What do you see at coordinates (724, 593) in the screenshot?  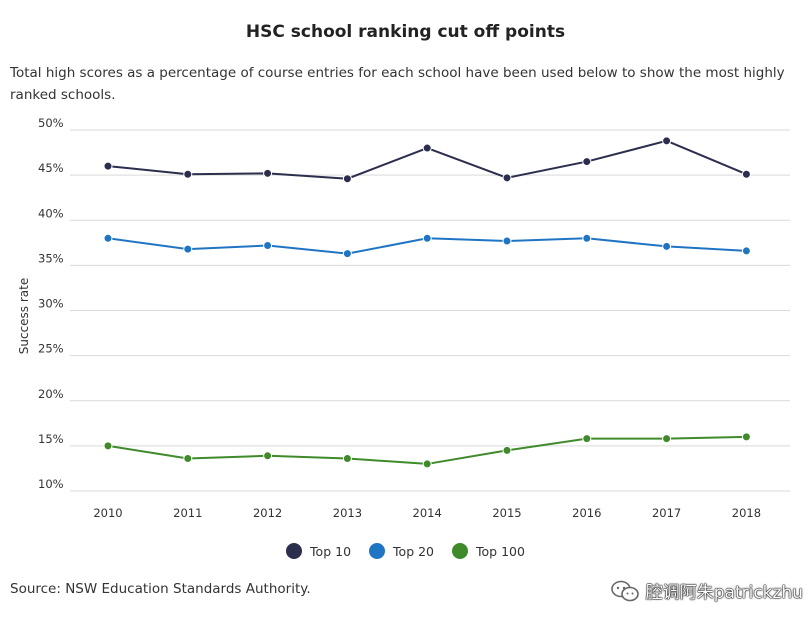 I see `watermark-text: 腔调阿朱patrickzhu` at bounding box center [724, 593].